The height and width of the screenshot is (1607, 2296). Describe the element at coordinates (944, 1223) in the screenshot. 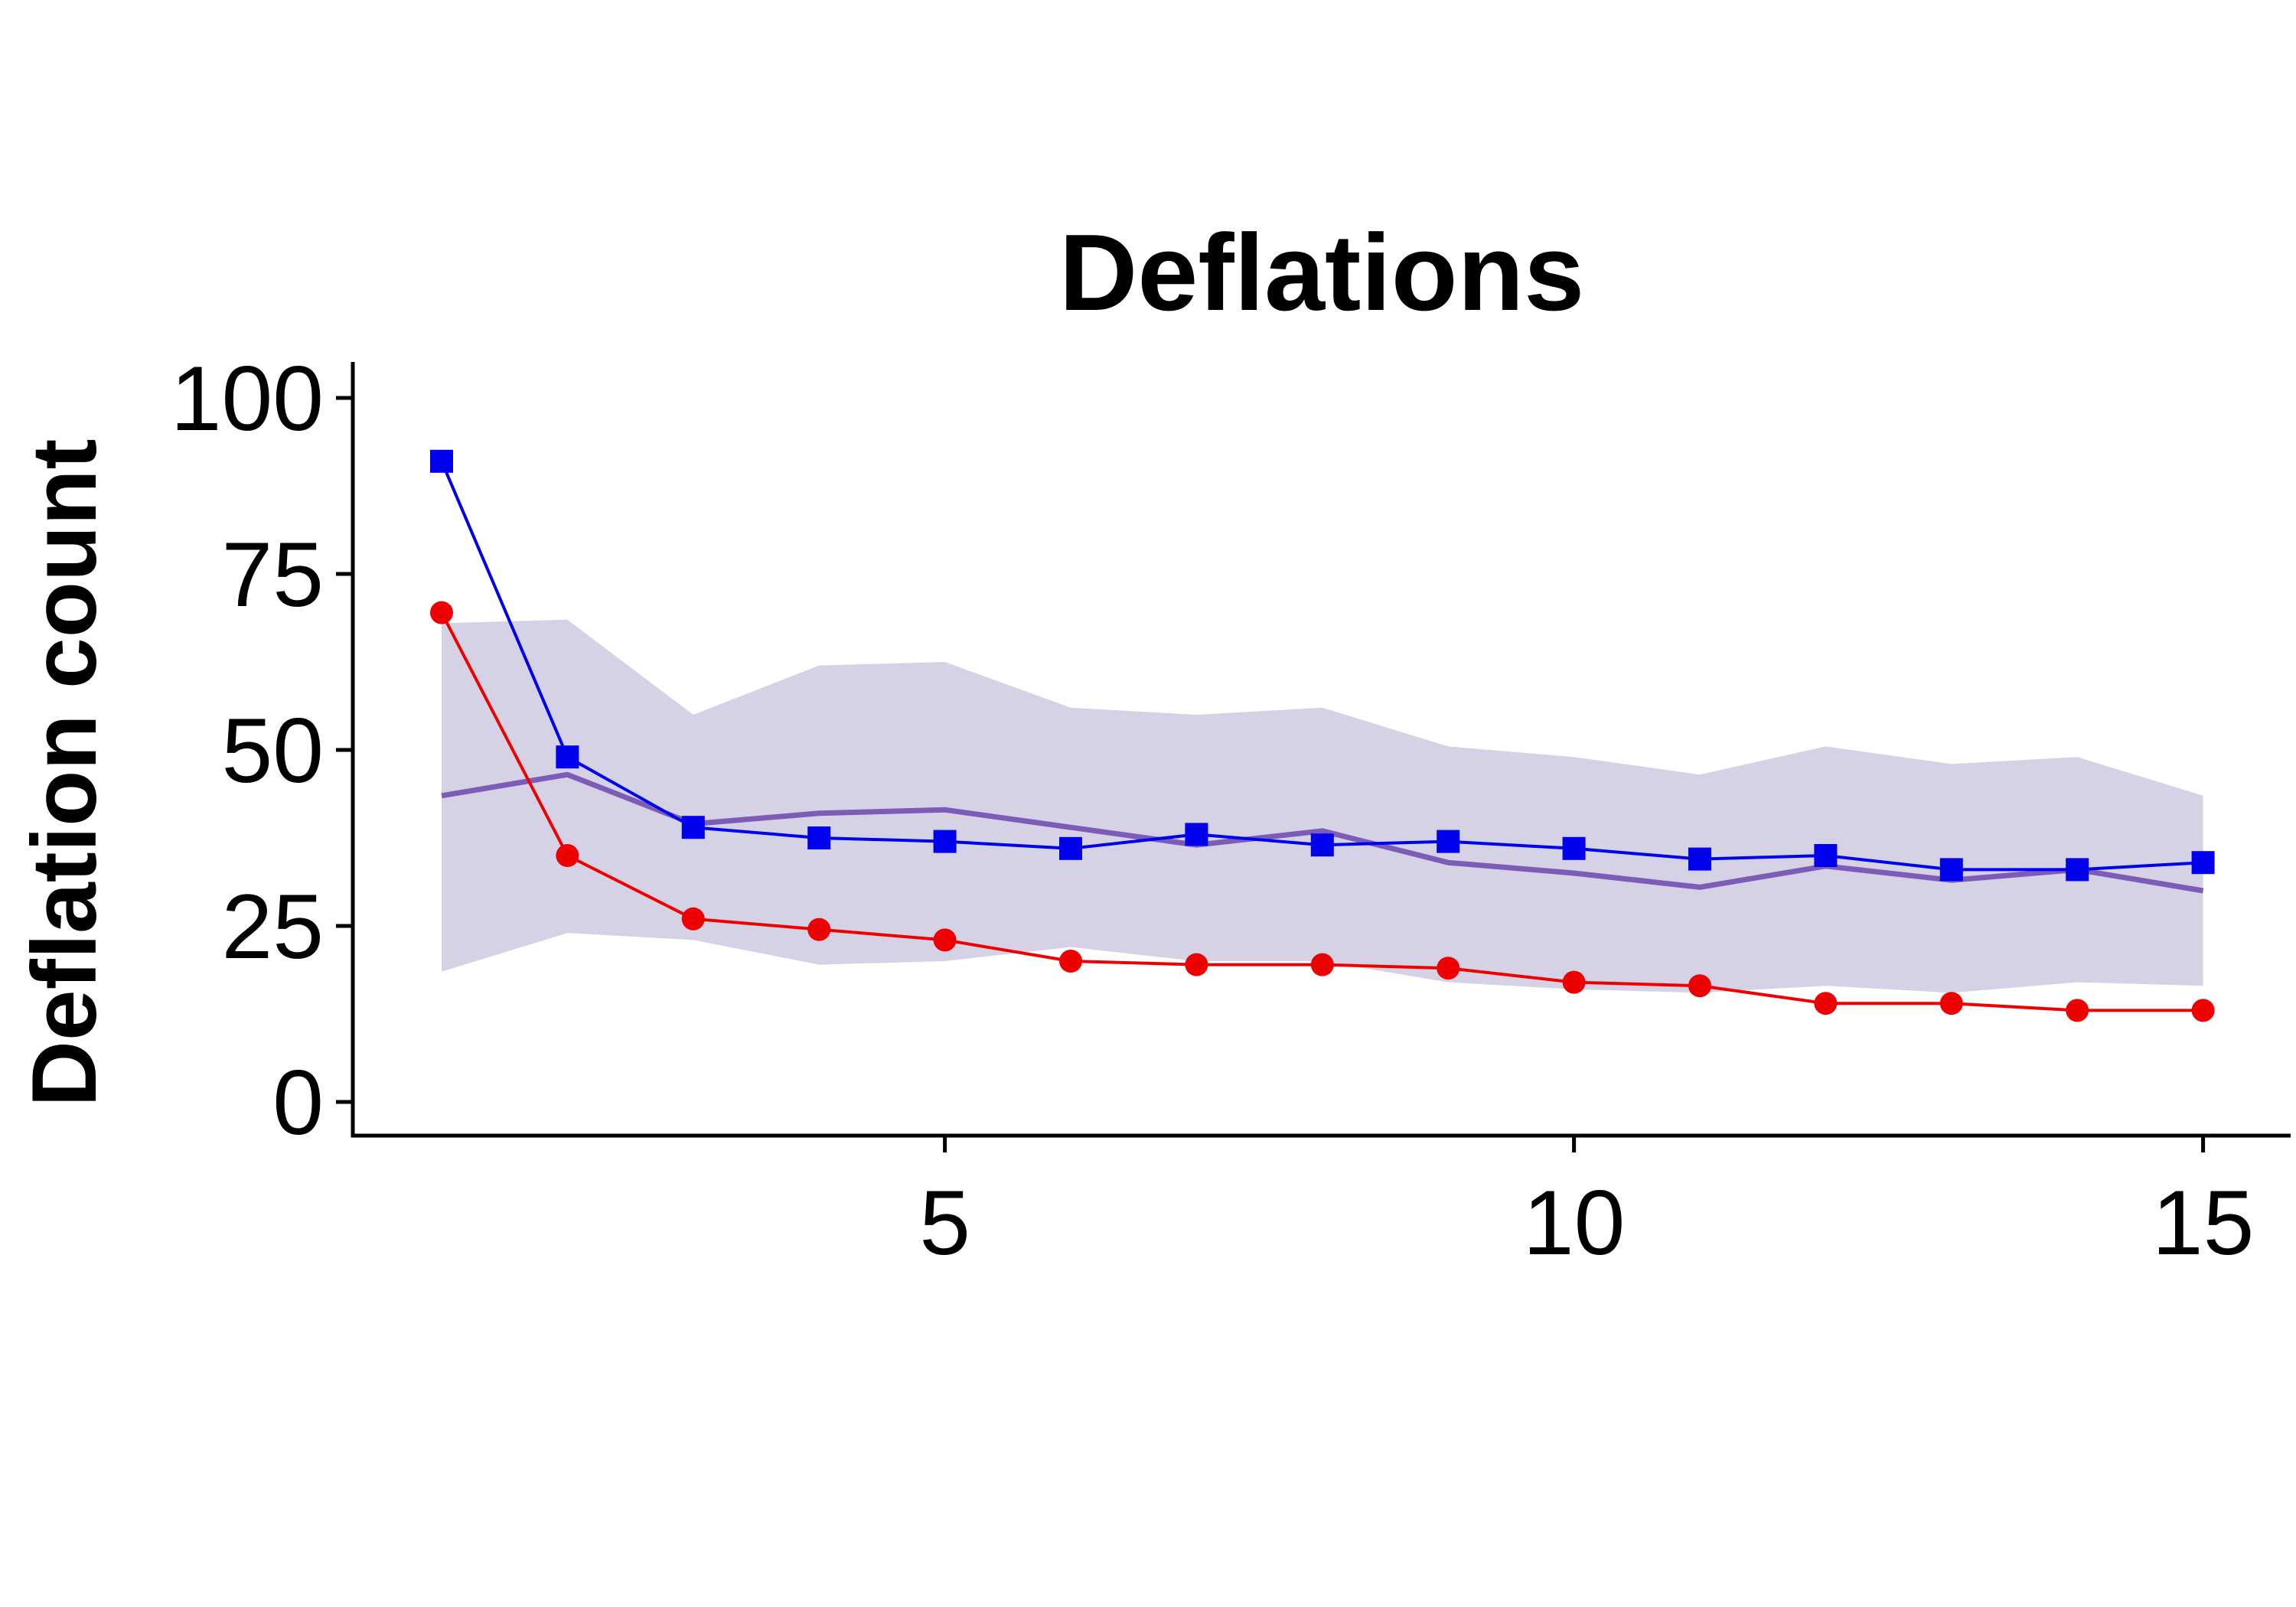

I see `x-tick-label-5: 5` at that location.